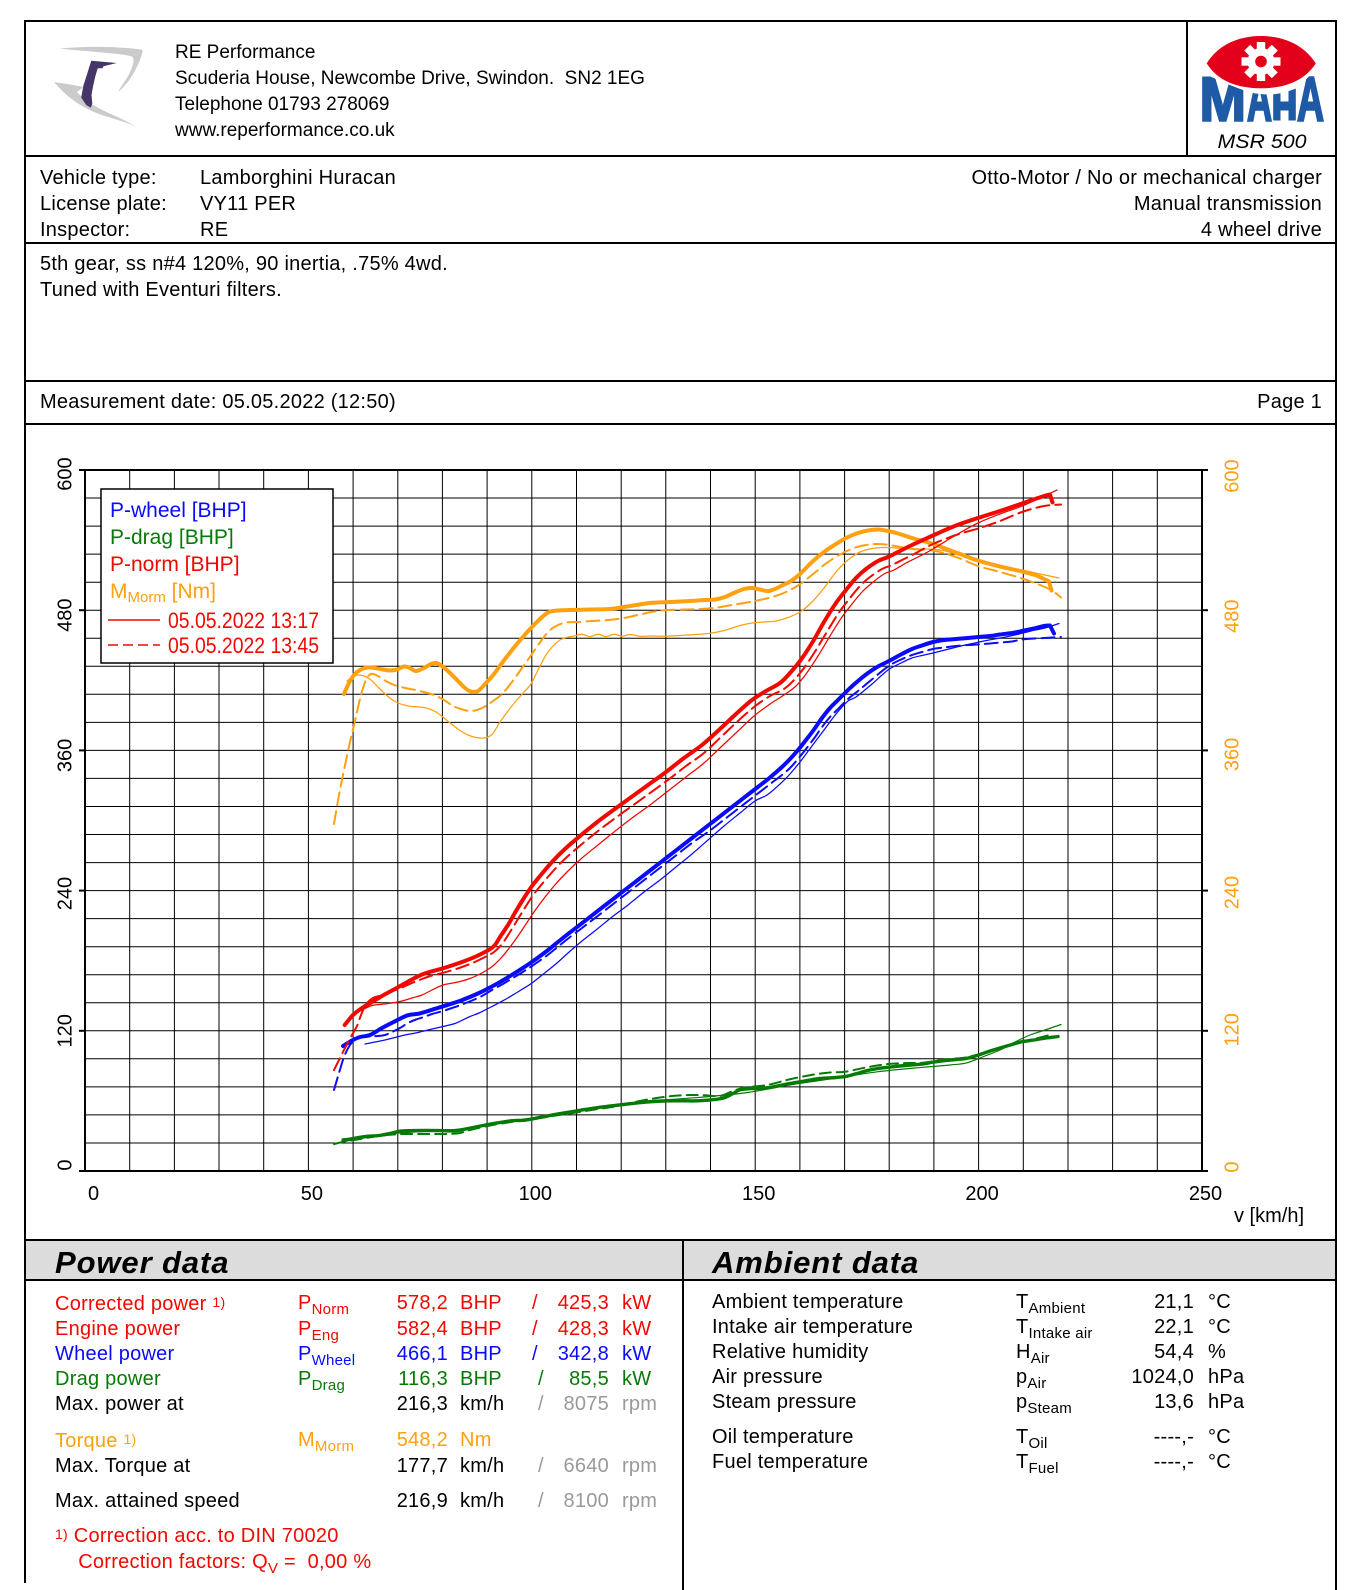 Image resolution: width=1347 pixels, height=1590 pixels. Describe the element at coordinates (535, 1194) in the screenshot. I see `svg-text: 100` at that location.